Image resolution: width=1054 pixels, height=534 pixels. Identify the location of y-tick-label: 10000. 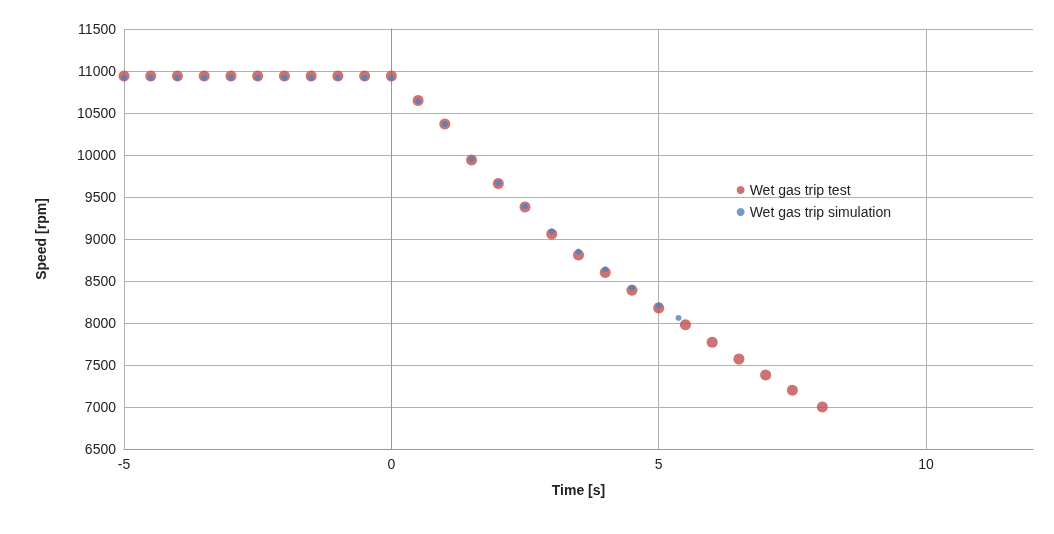
(97, 155).